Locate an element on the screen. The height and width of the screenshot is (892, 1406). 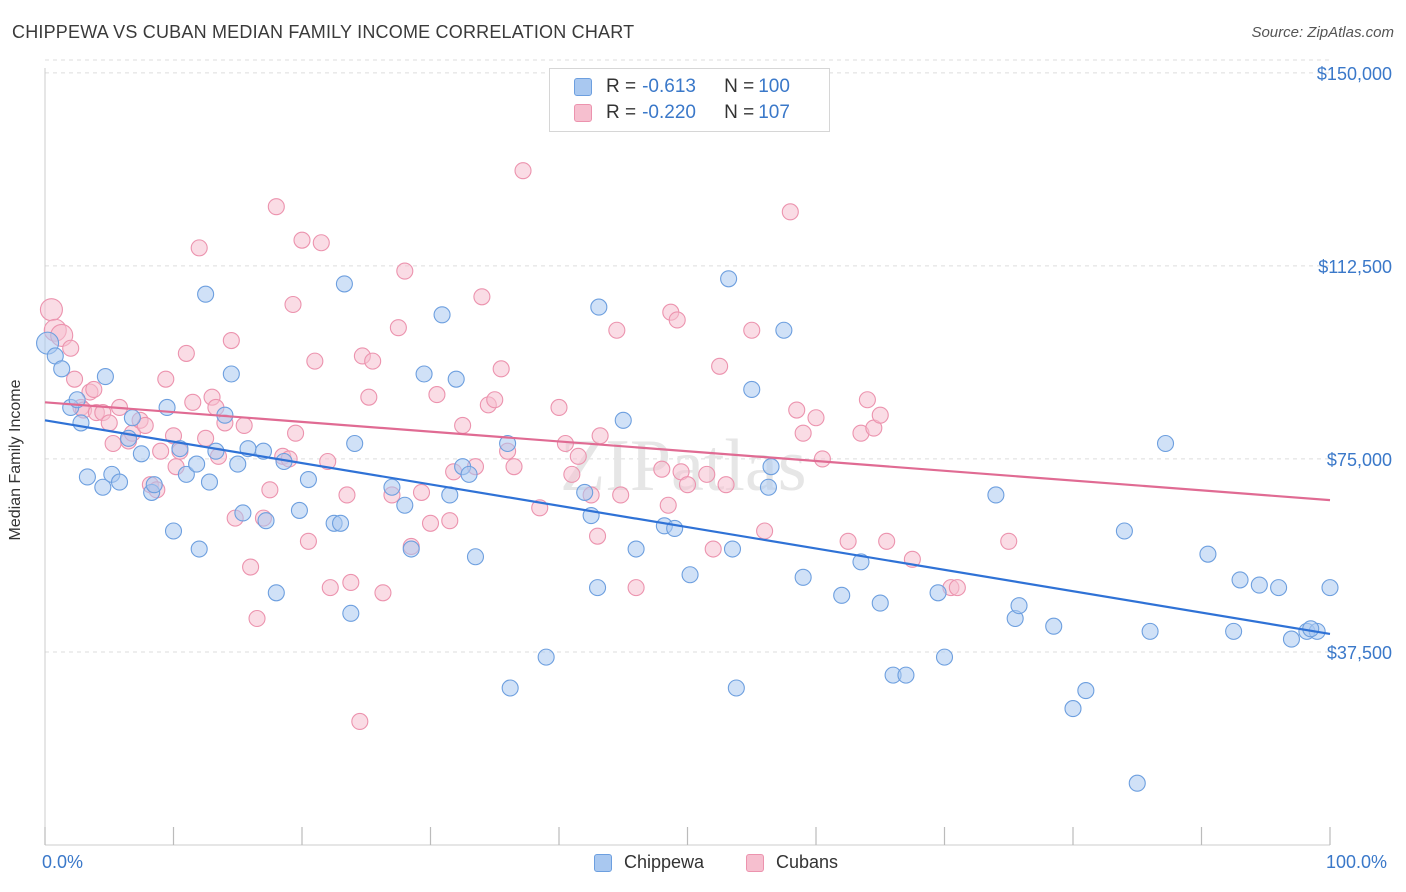
legend-item-cubans: Cubans is located at coordinates (792, 862).